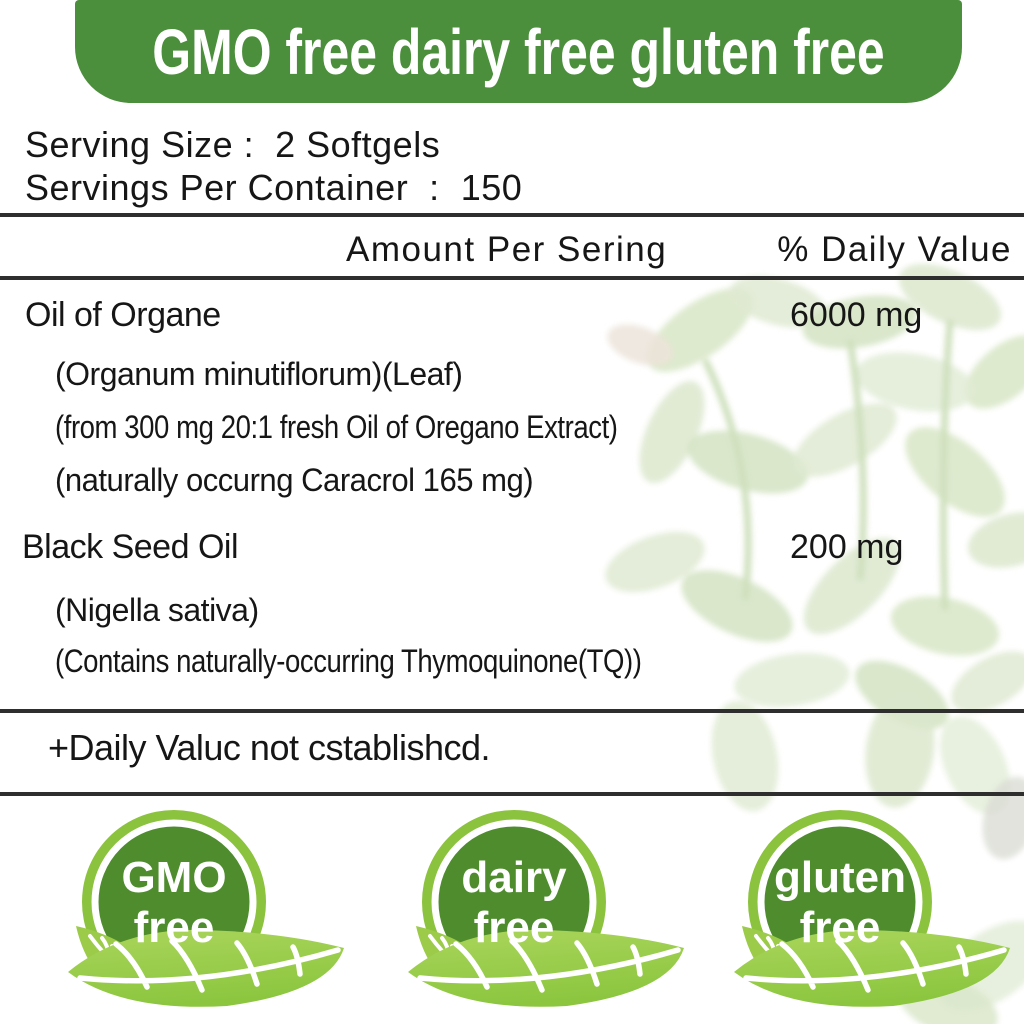 This screenshot has width=1024, height=1024. Describe the element at coordinates (840, 877) in the screenshot. I see `badge-line1: gluten` at that location.